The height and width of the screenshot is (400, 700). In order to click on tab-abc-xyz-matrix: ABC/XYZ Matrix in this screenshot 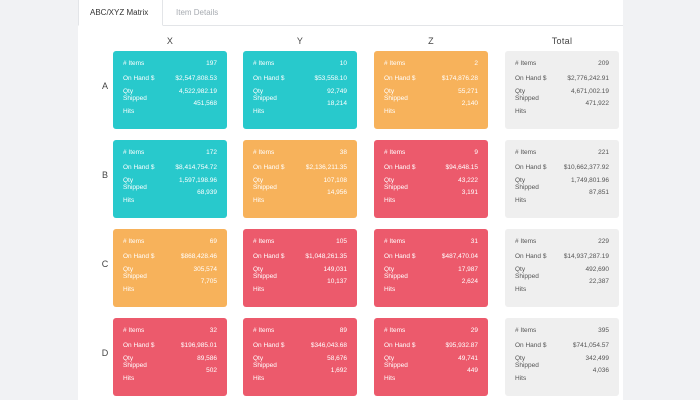, I will do `click(120, 13)`.